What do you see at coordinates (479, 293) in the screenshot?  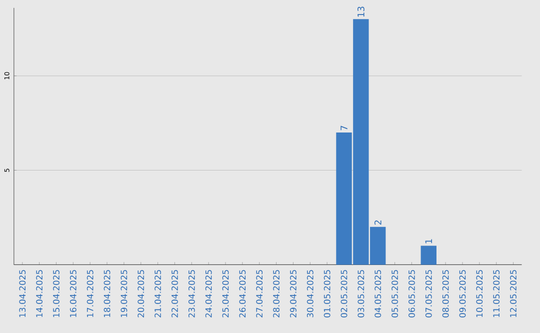 I see `x-tick-label: 10.05.2025` at bounding box center [479, 293].